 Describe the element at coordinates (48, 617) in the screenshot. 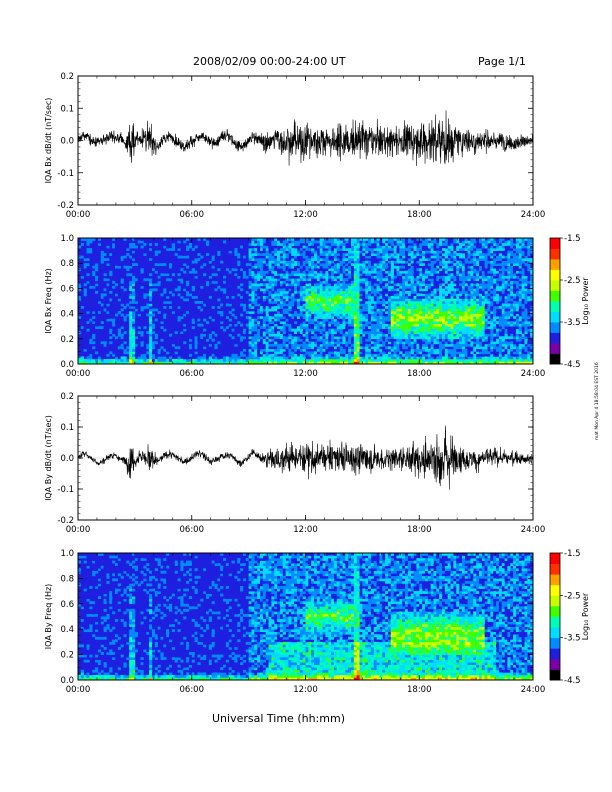

I see `y-axis-label: IQA By Freq (Hz)` at that location.